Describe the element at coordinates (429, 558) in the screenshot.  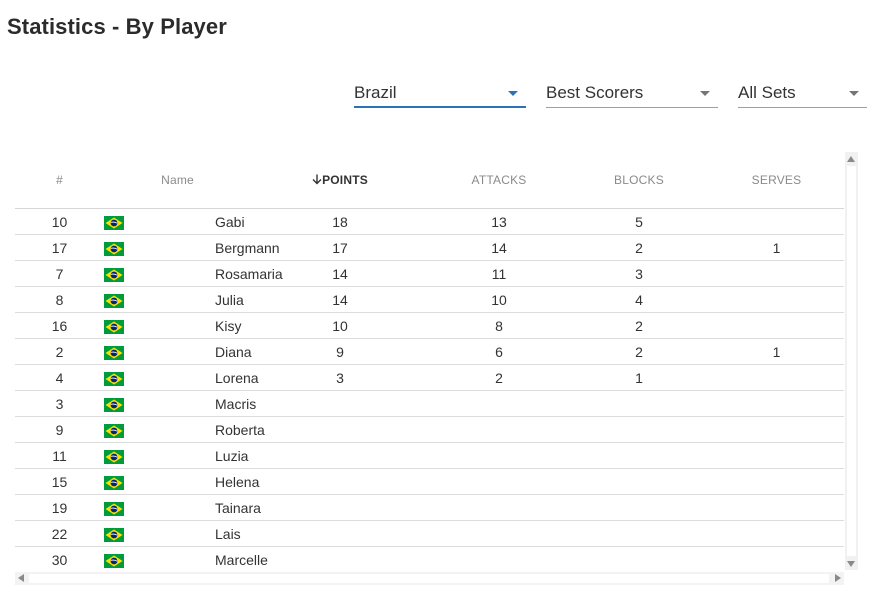
I see `table-row: 30 Marcelle` at that location.